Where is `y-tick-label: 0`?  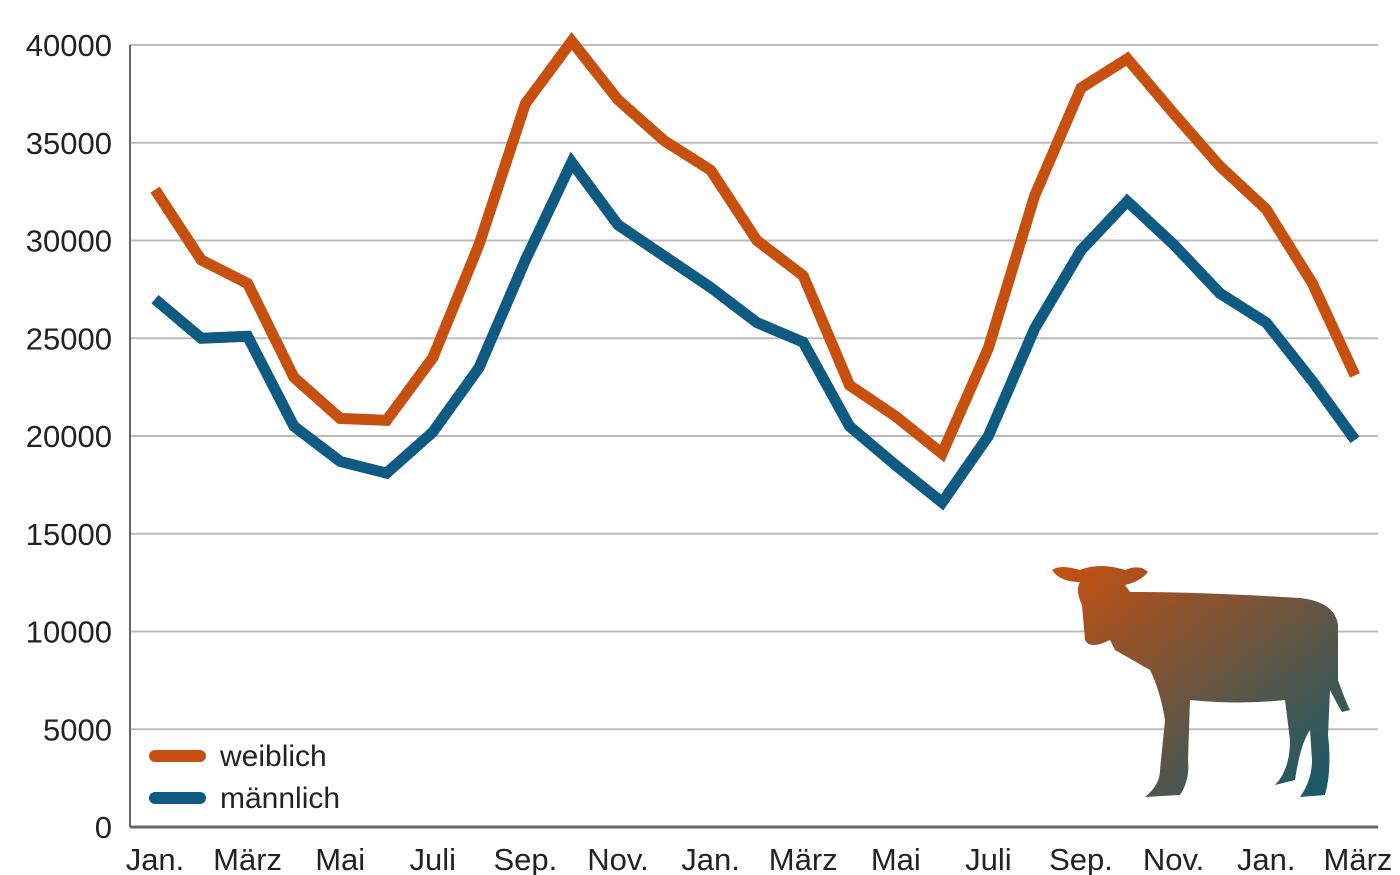
y-tick-label: 0 is located at coordinates (103, 827).